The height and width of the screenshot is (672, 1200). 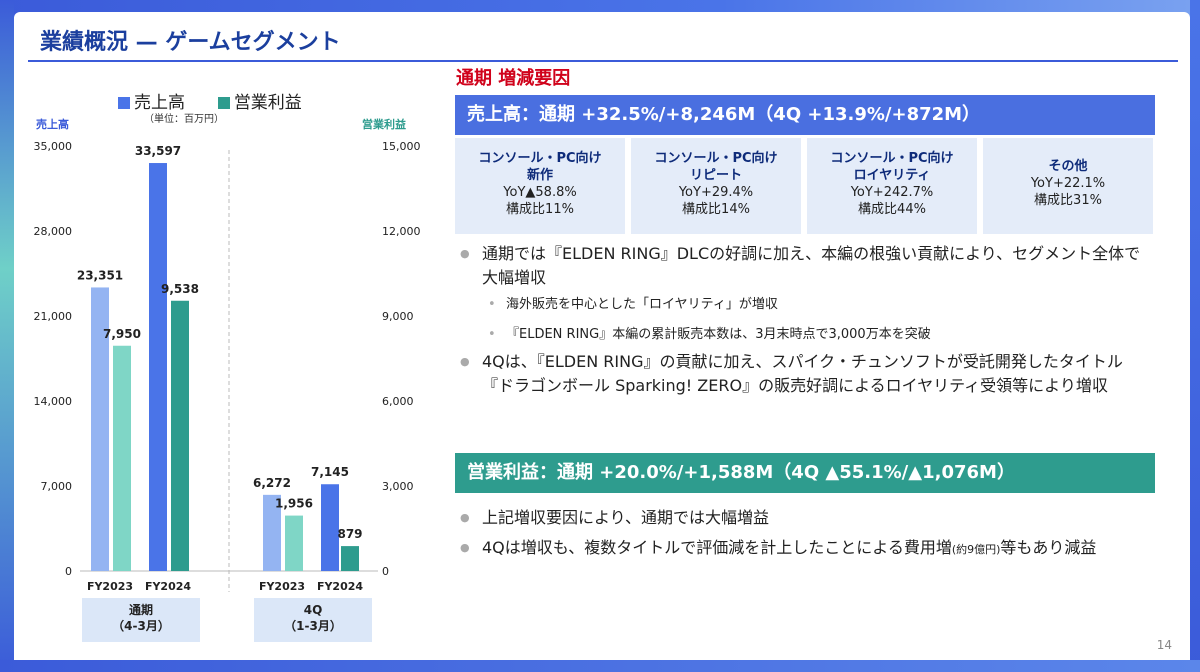 I want to click on sales-data-label: 6,272, so click(x=272, y=483).